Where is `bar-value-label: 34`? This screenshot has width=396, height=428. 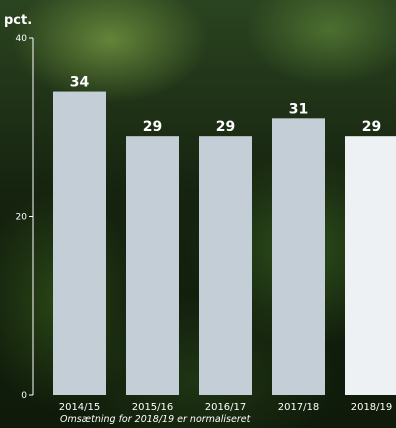 bar-value-label: 34 is located at coordinates (80, 83).